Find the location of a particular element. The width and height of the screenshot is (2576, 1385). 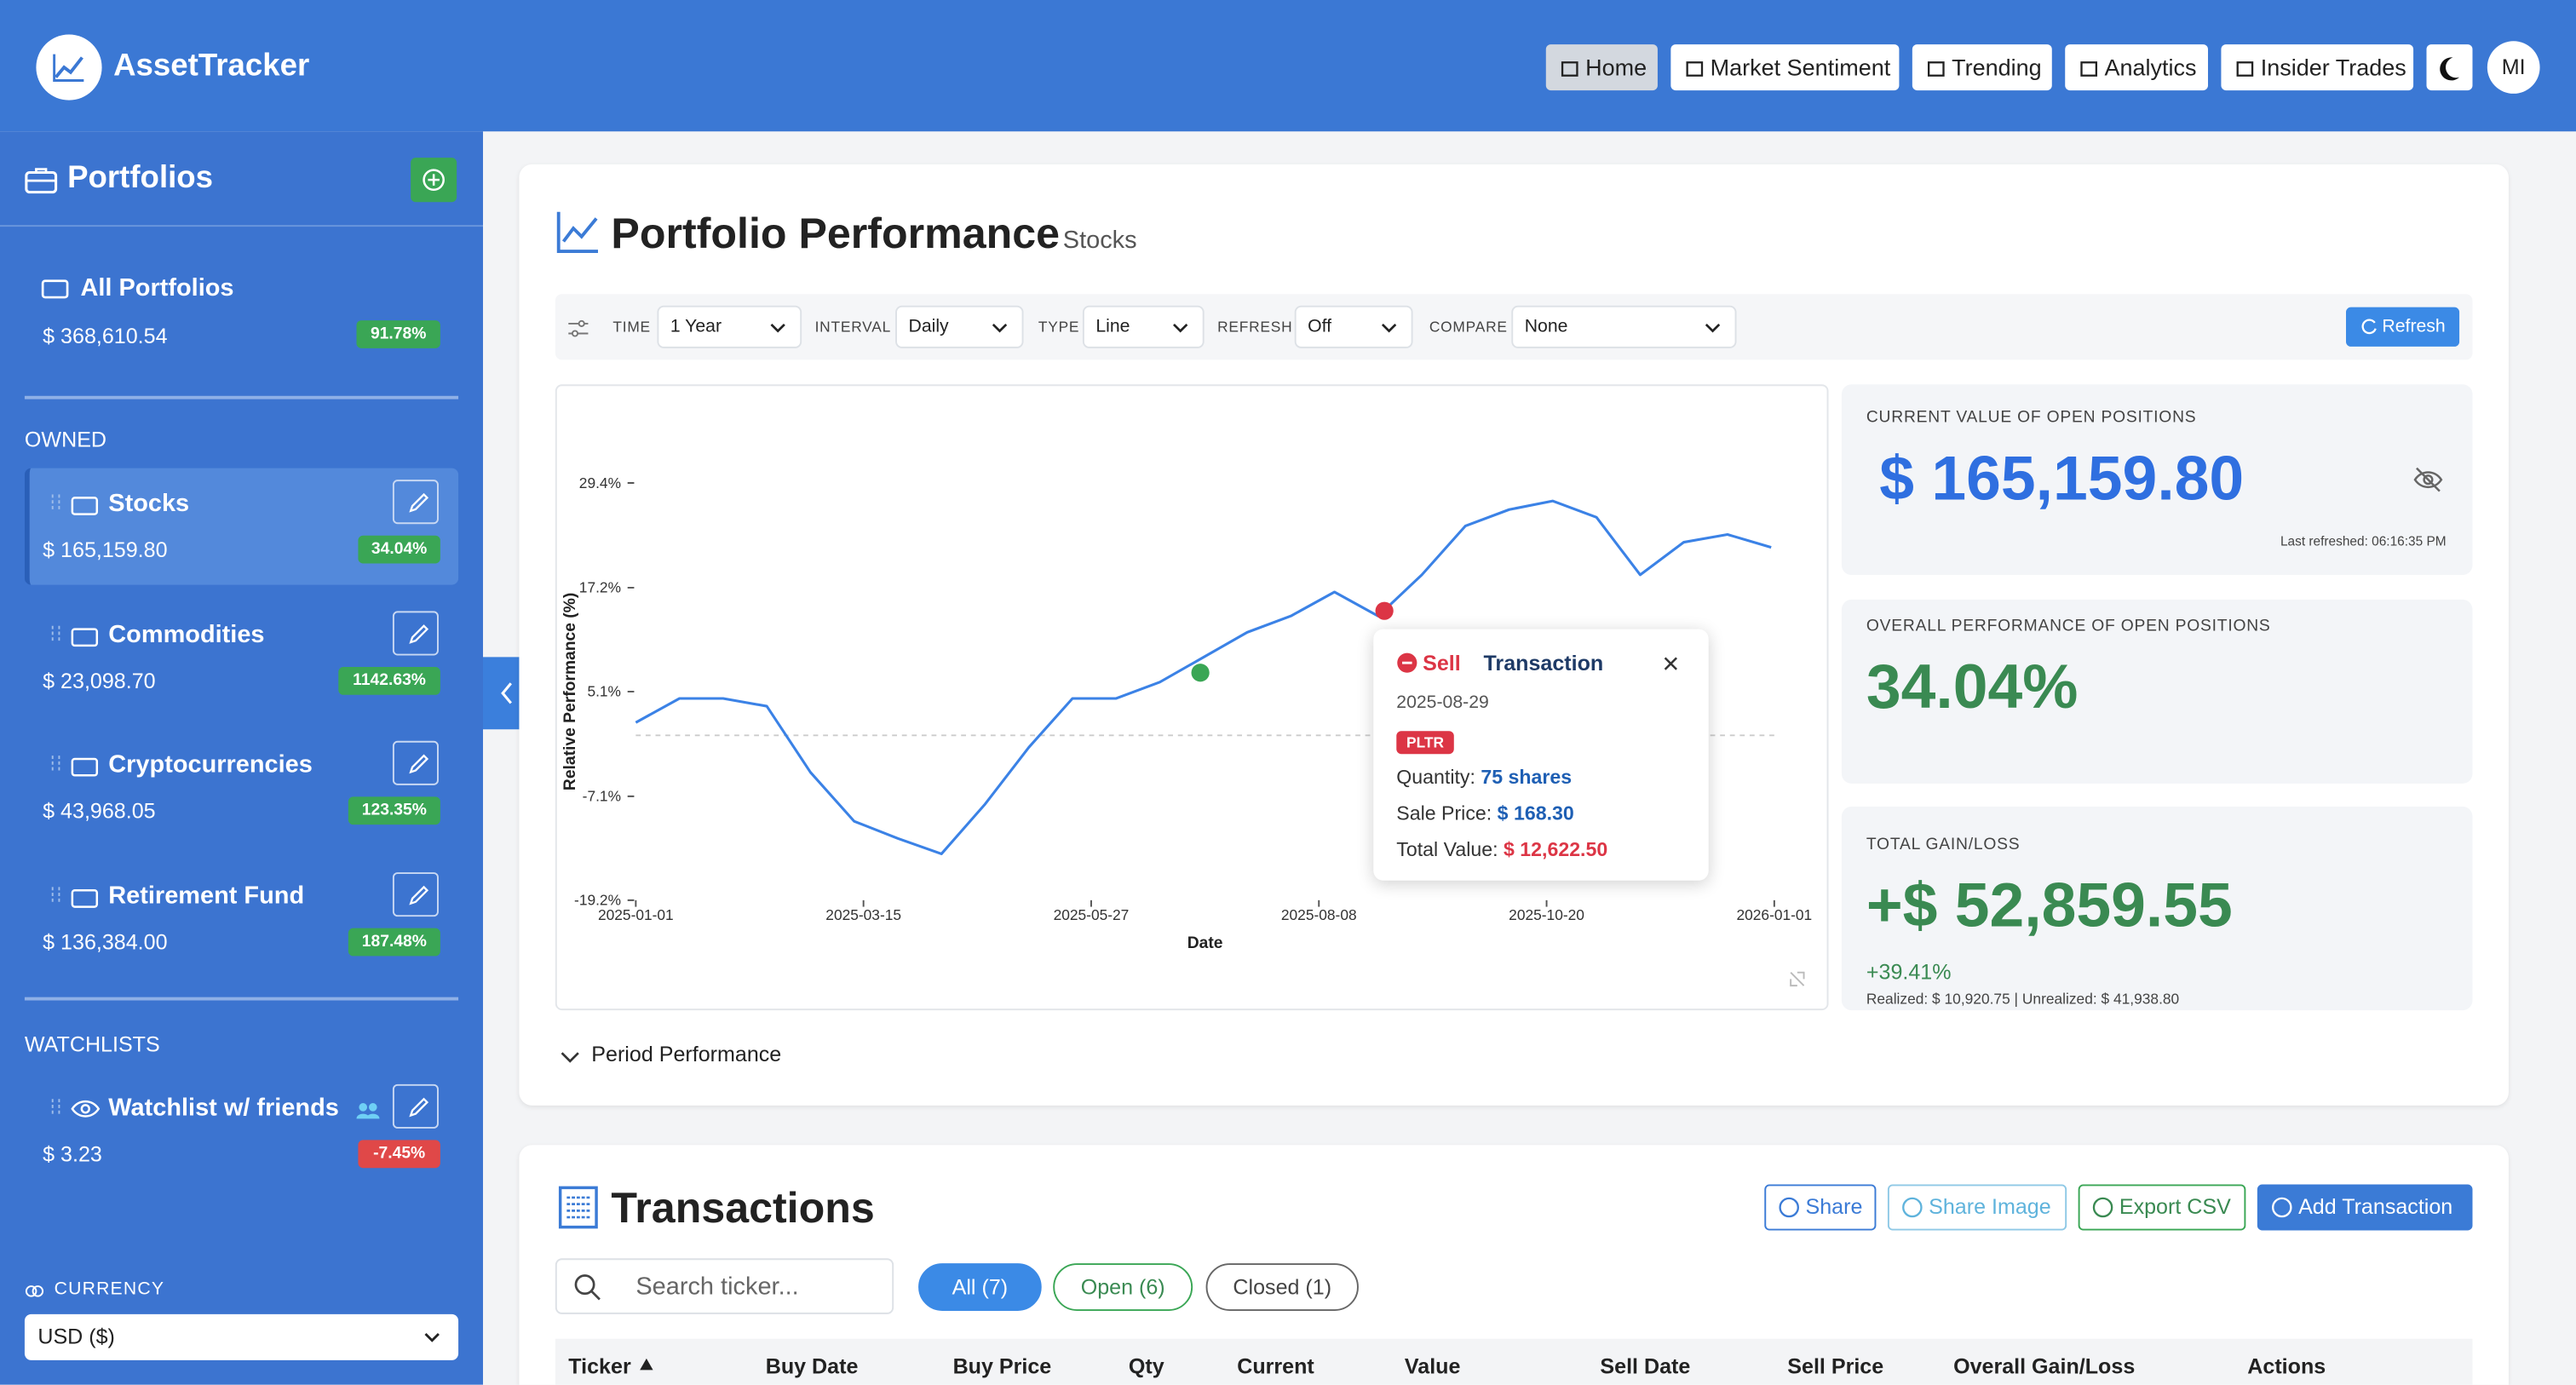

change-badge: 1142.63% is located at coordinates (389, 680).